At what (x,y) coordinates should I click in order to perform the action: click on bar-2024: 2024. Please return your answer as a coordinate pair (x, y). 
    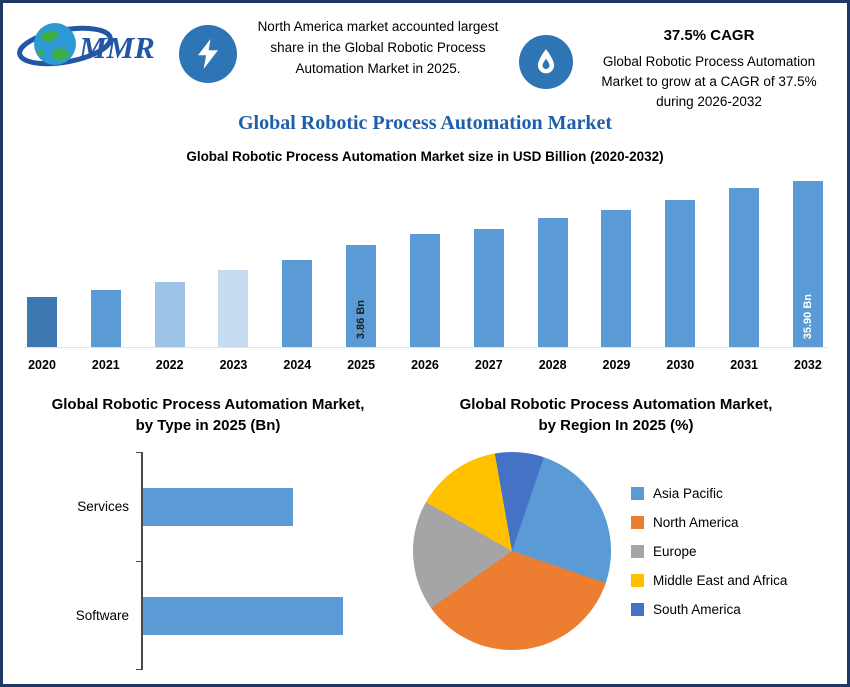
    Looking at the image, I should click on (297, 316).